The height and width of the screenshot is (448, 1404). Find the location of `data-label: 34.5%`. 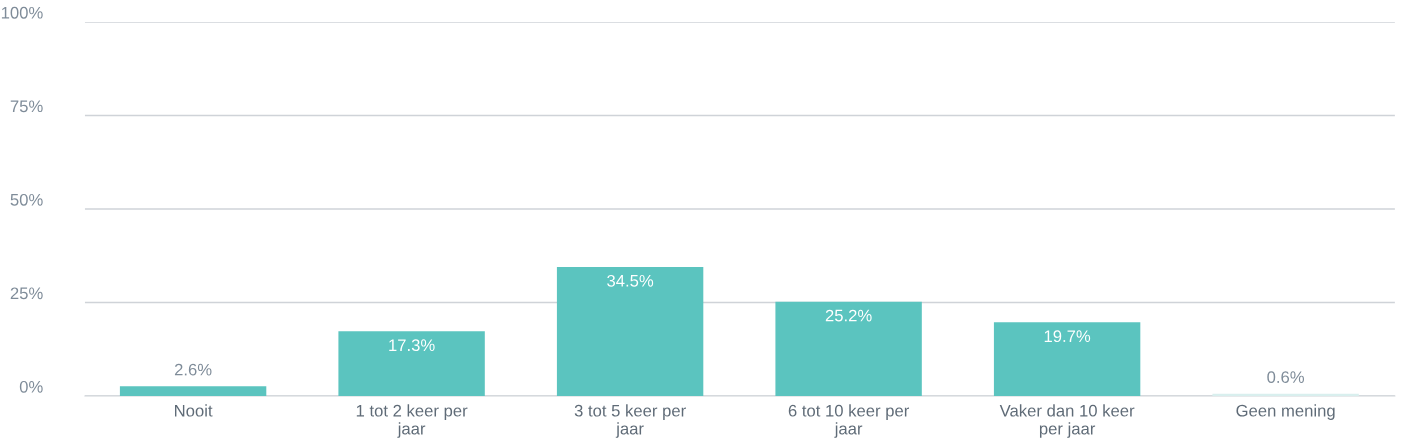

data-label: 34.5% is located at coordinates (630, 280).